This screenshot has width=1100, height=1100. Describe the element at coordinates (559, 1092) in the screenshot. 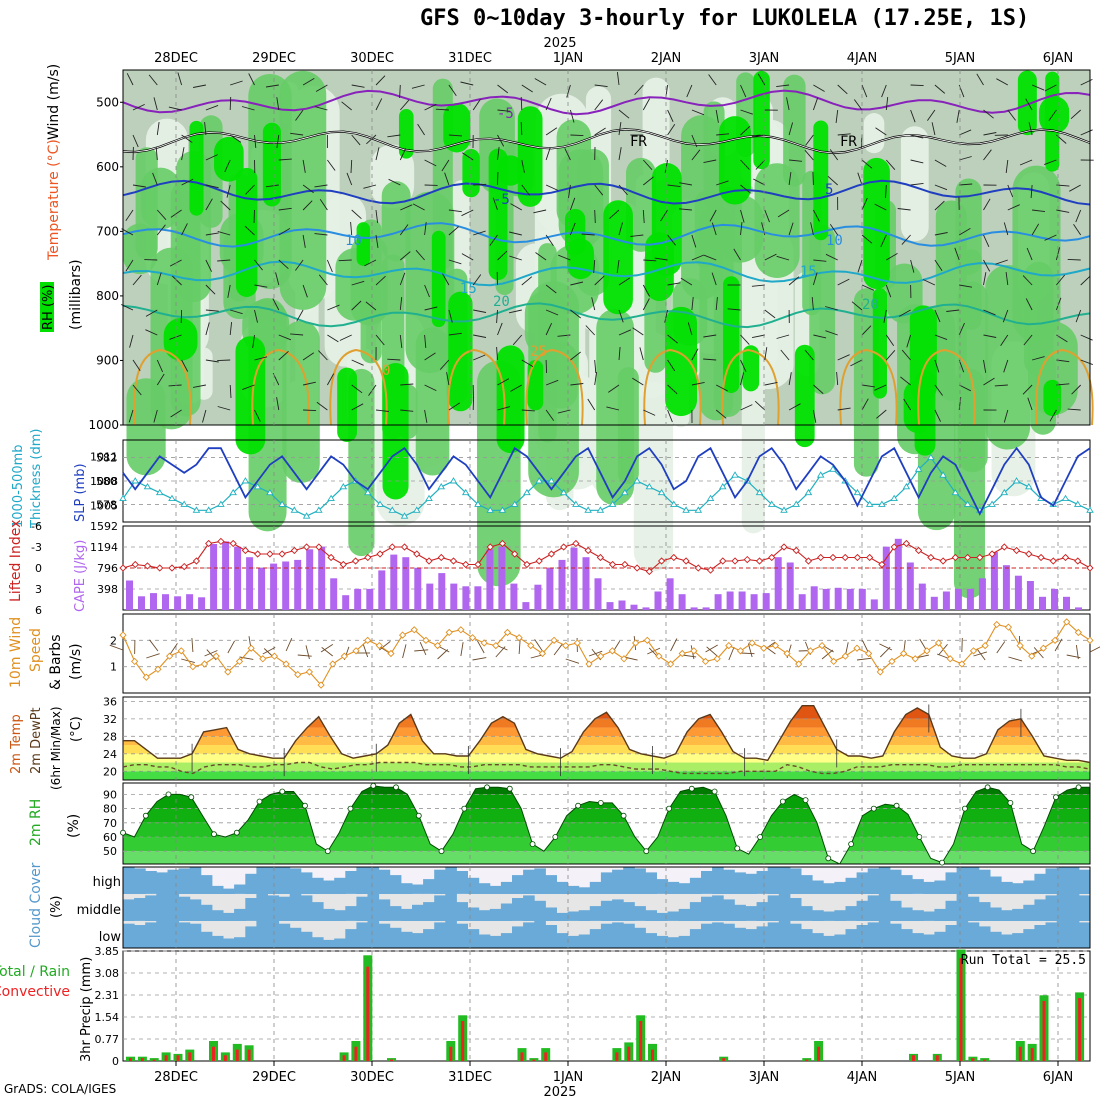

I see `year-label-bottom: 2025` at that location.